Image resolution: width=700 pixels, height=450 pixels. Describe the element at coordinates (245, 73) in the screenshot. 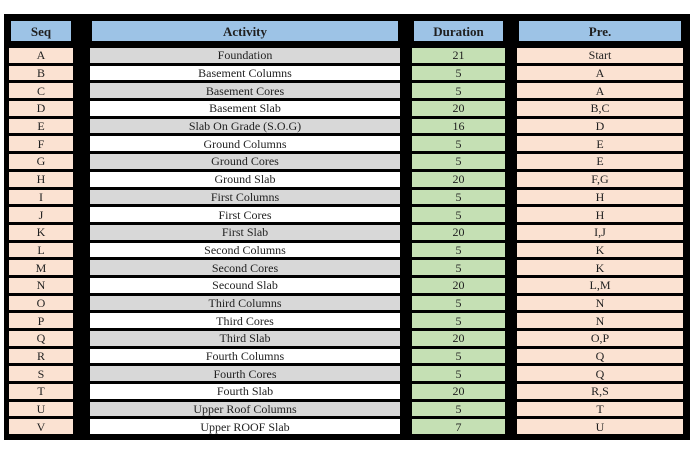

I see `activity-cell: Basement Columns` at that location.